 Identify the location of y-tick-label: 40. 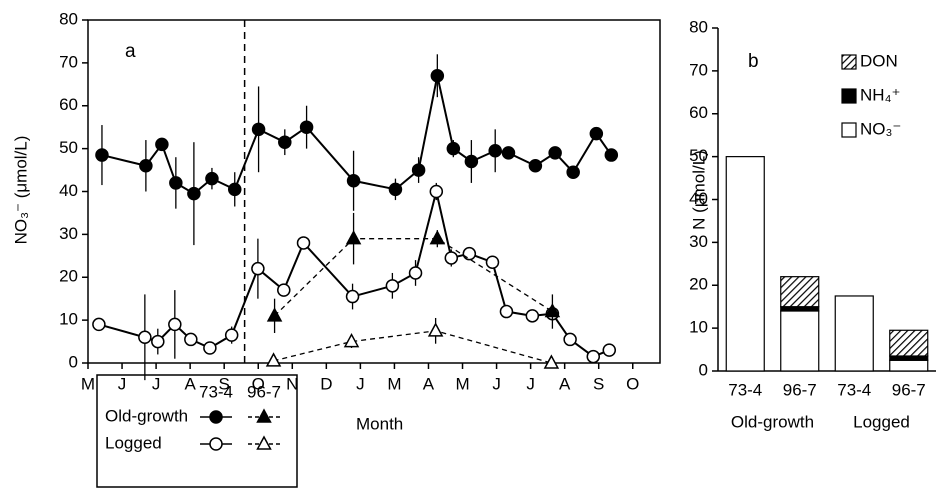
(68, 190).